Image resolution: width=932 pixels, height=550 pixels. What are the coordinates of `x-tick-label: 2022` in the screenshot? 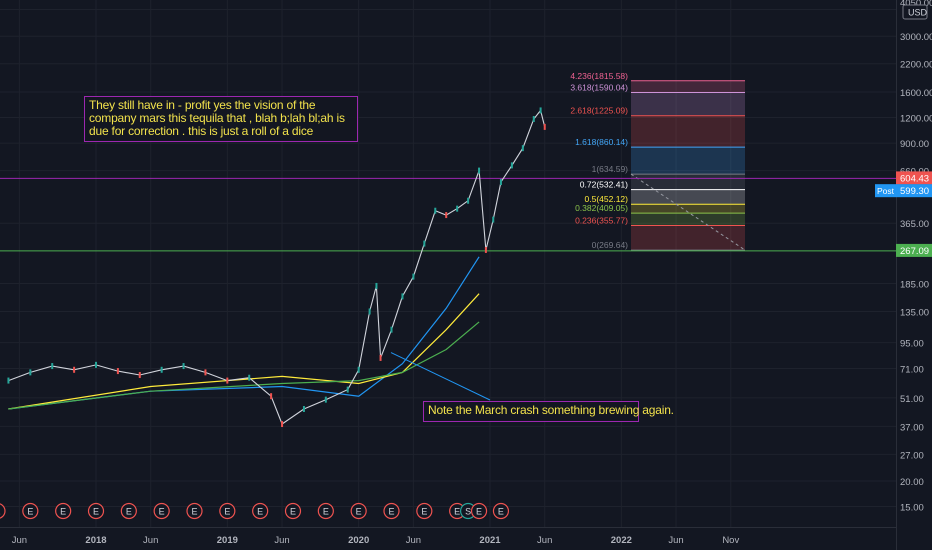 It's located at (621, 540).